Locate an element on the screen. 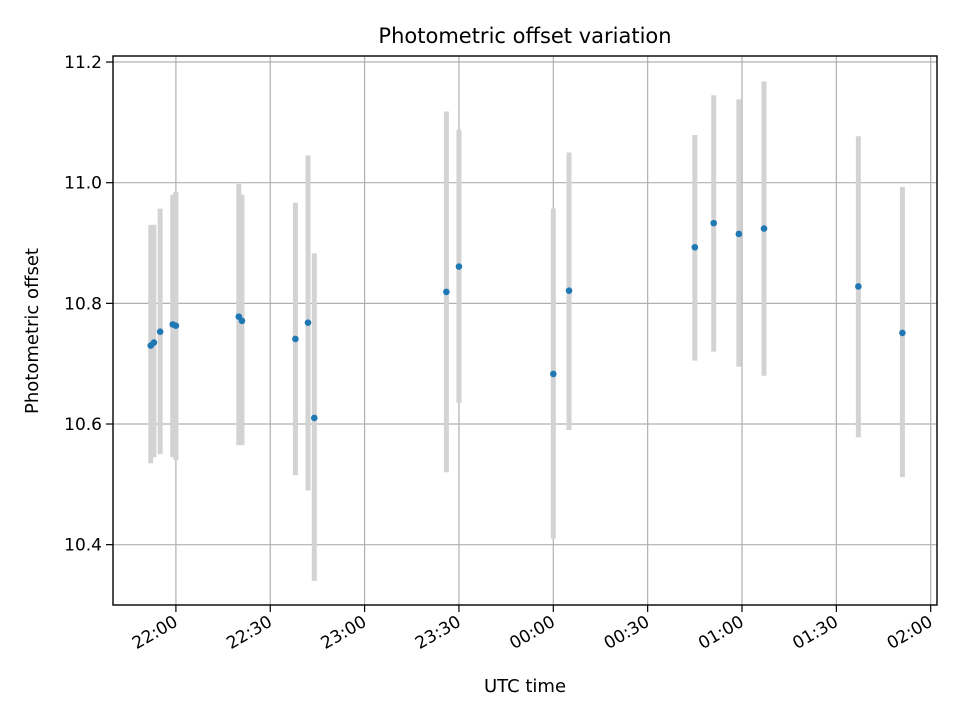 This screenshot has height=724, width=960. x-axis-label: UTC time is located at coordinates (525, 686).